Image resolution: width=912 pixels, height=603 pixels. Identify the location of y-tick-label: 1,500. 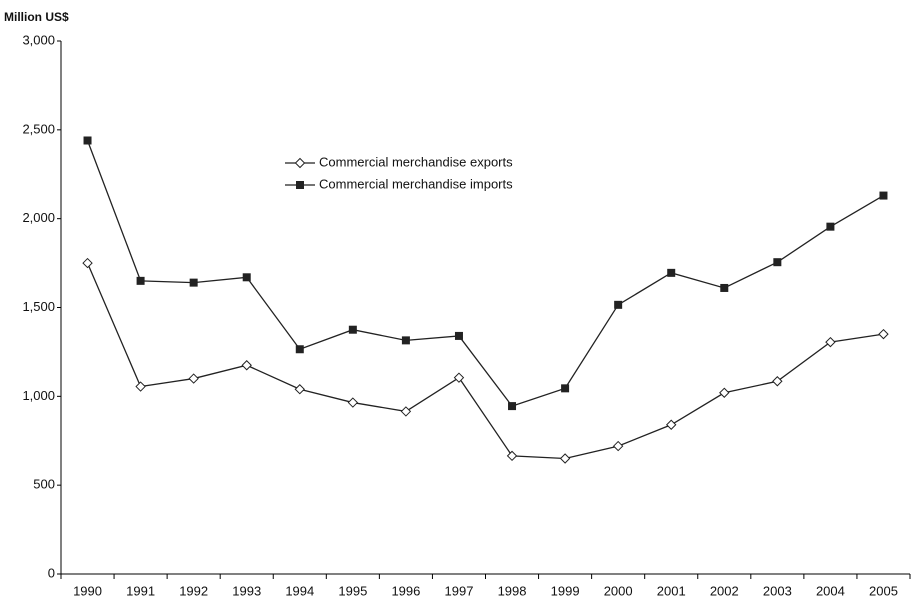
(38, 306).